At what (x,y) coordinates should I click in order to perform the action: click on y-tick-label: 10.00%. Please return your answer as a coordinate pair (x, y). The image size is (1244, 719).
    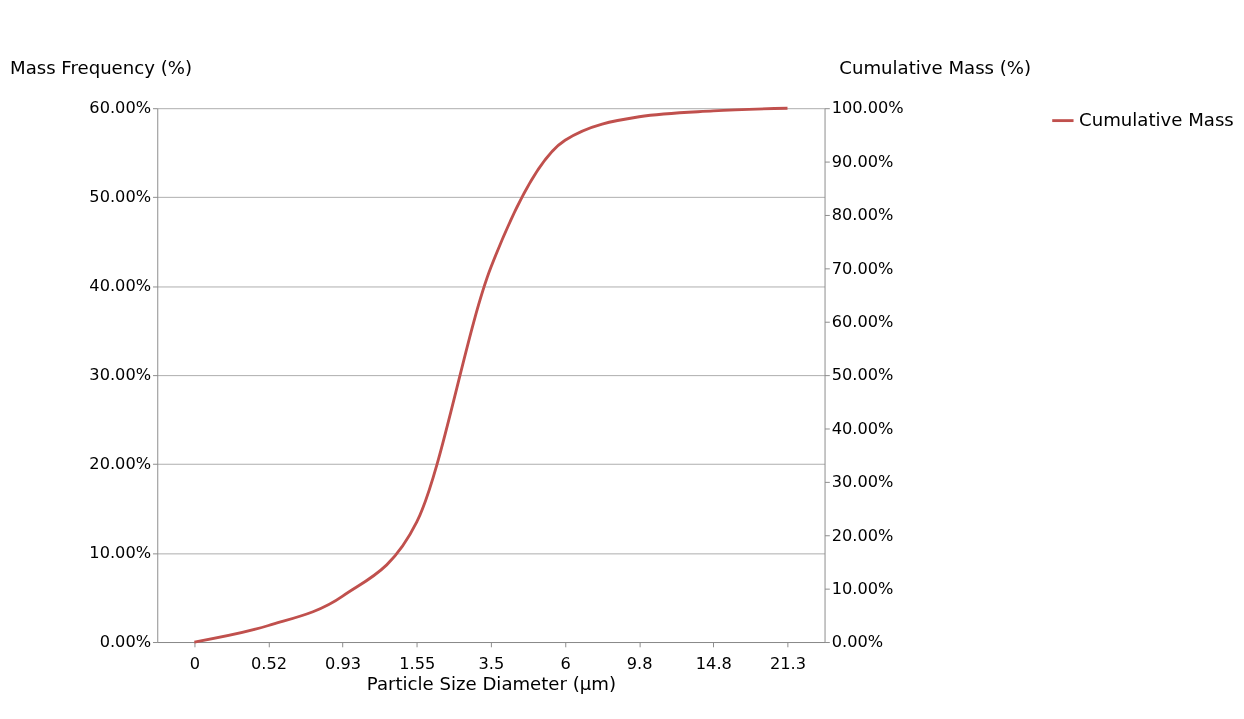
    Looking at the image, I should click on (120, 553).